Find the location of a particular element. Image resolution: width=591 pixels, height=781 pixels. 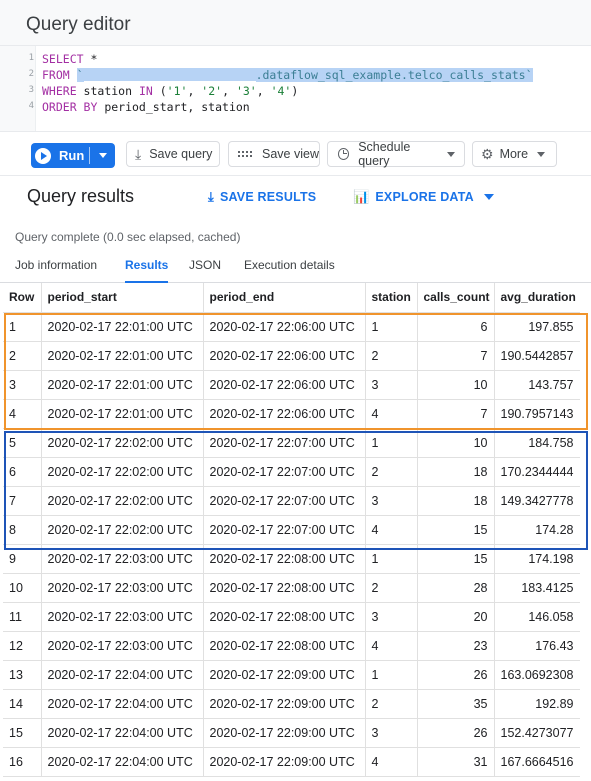

calls-count-cell: 10 is located at coordinates (456, 385).